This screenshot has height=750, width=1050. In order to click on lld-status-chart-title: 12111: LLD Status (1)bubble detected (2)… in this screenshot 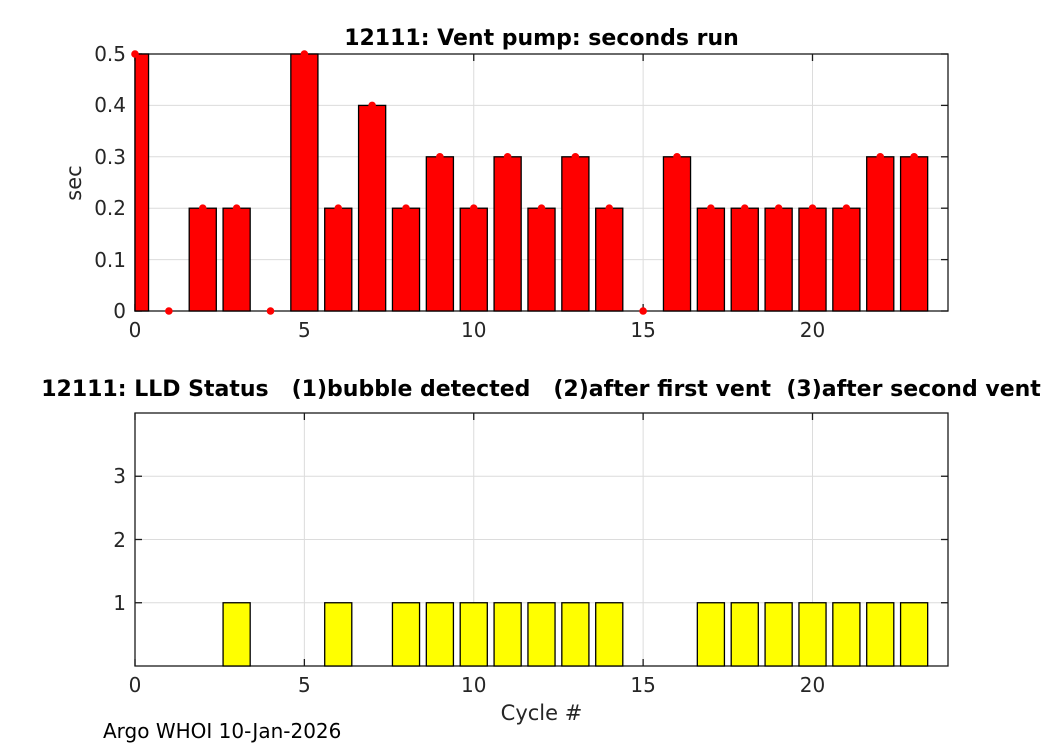, I will do `click(541, 389)`.